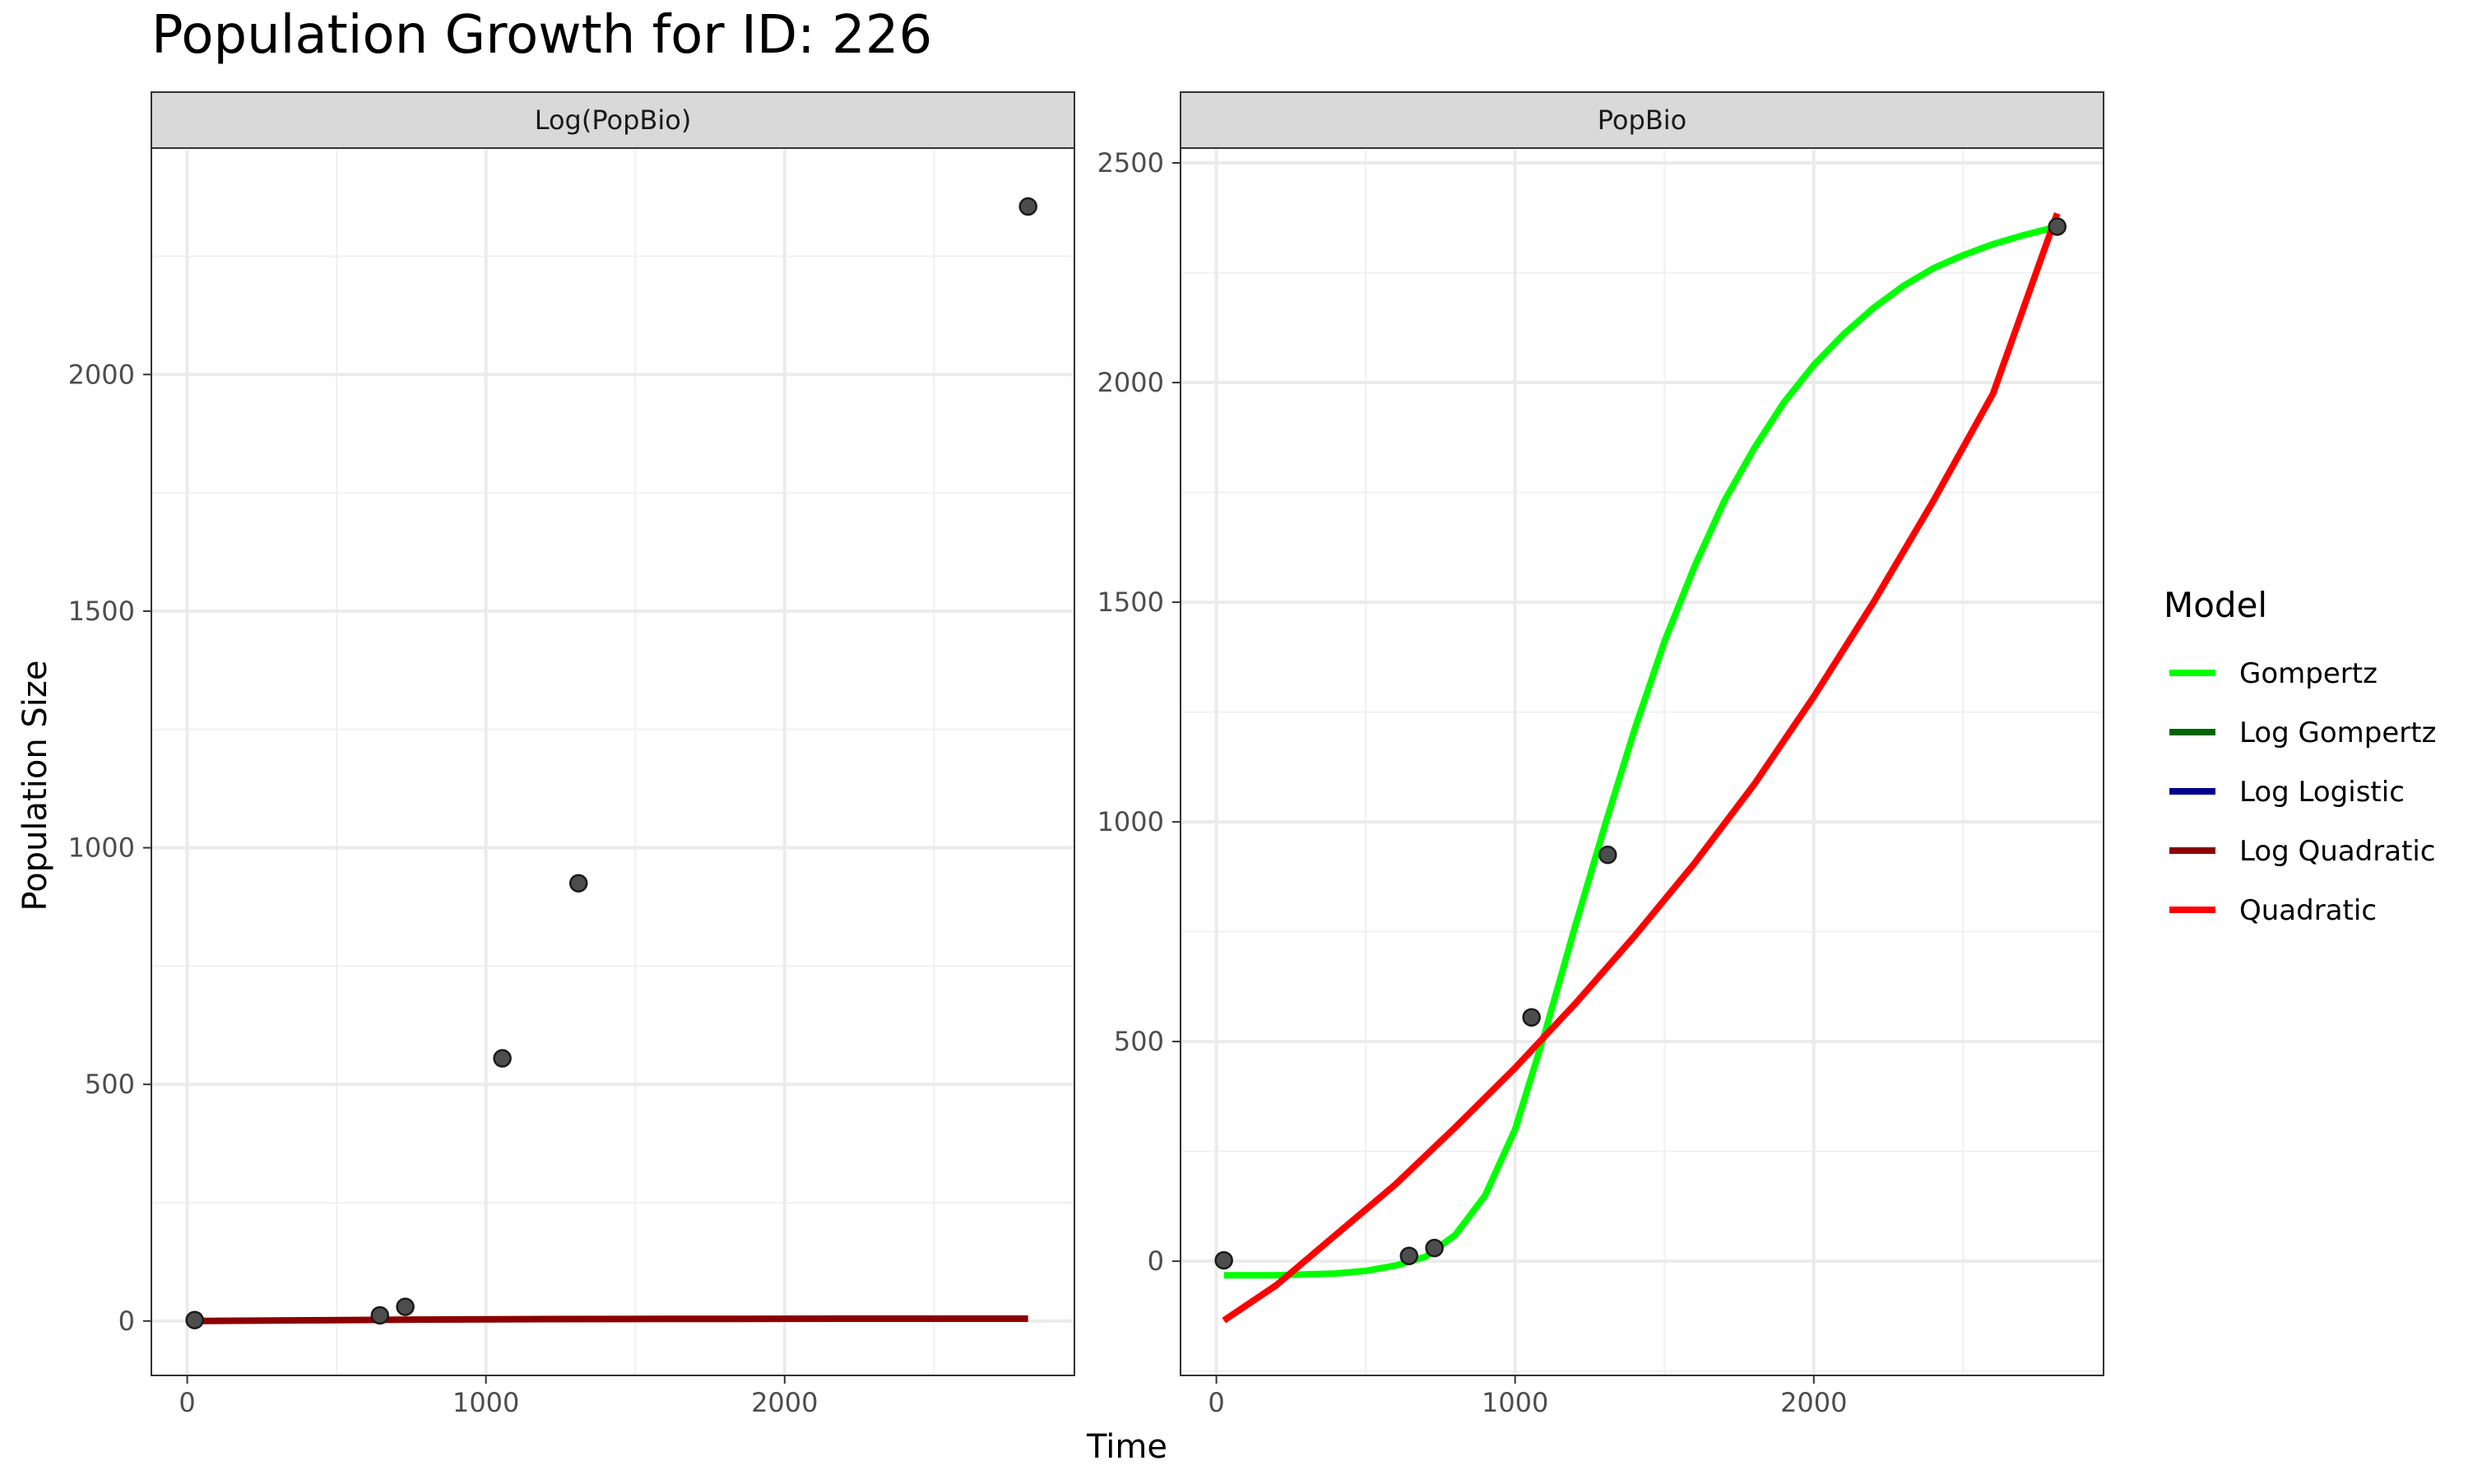  What do you see at coordinates (2337, 852) in the screenshot?
I see `legend-label: Log Quadratic` at bounding box center [2337, 852].